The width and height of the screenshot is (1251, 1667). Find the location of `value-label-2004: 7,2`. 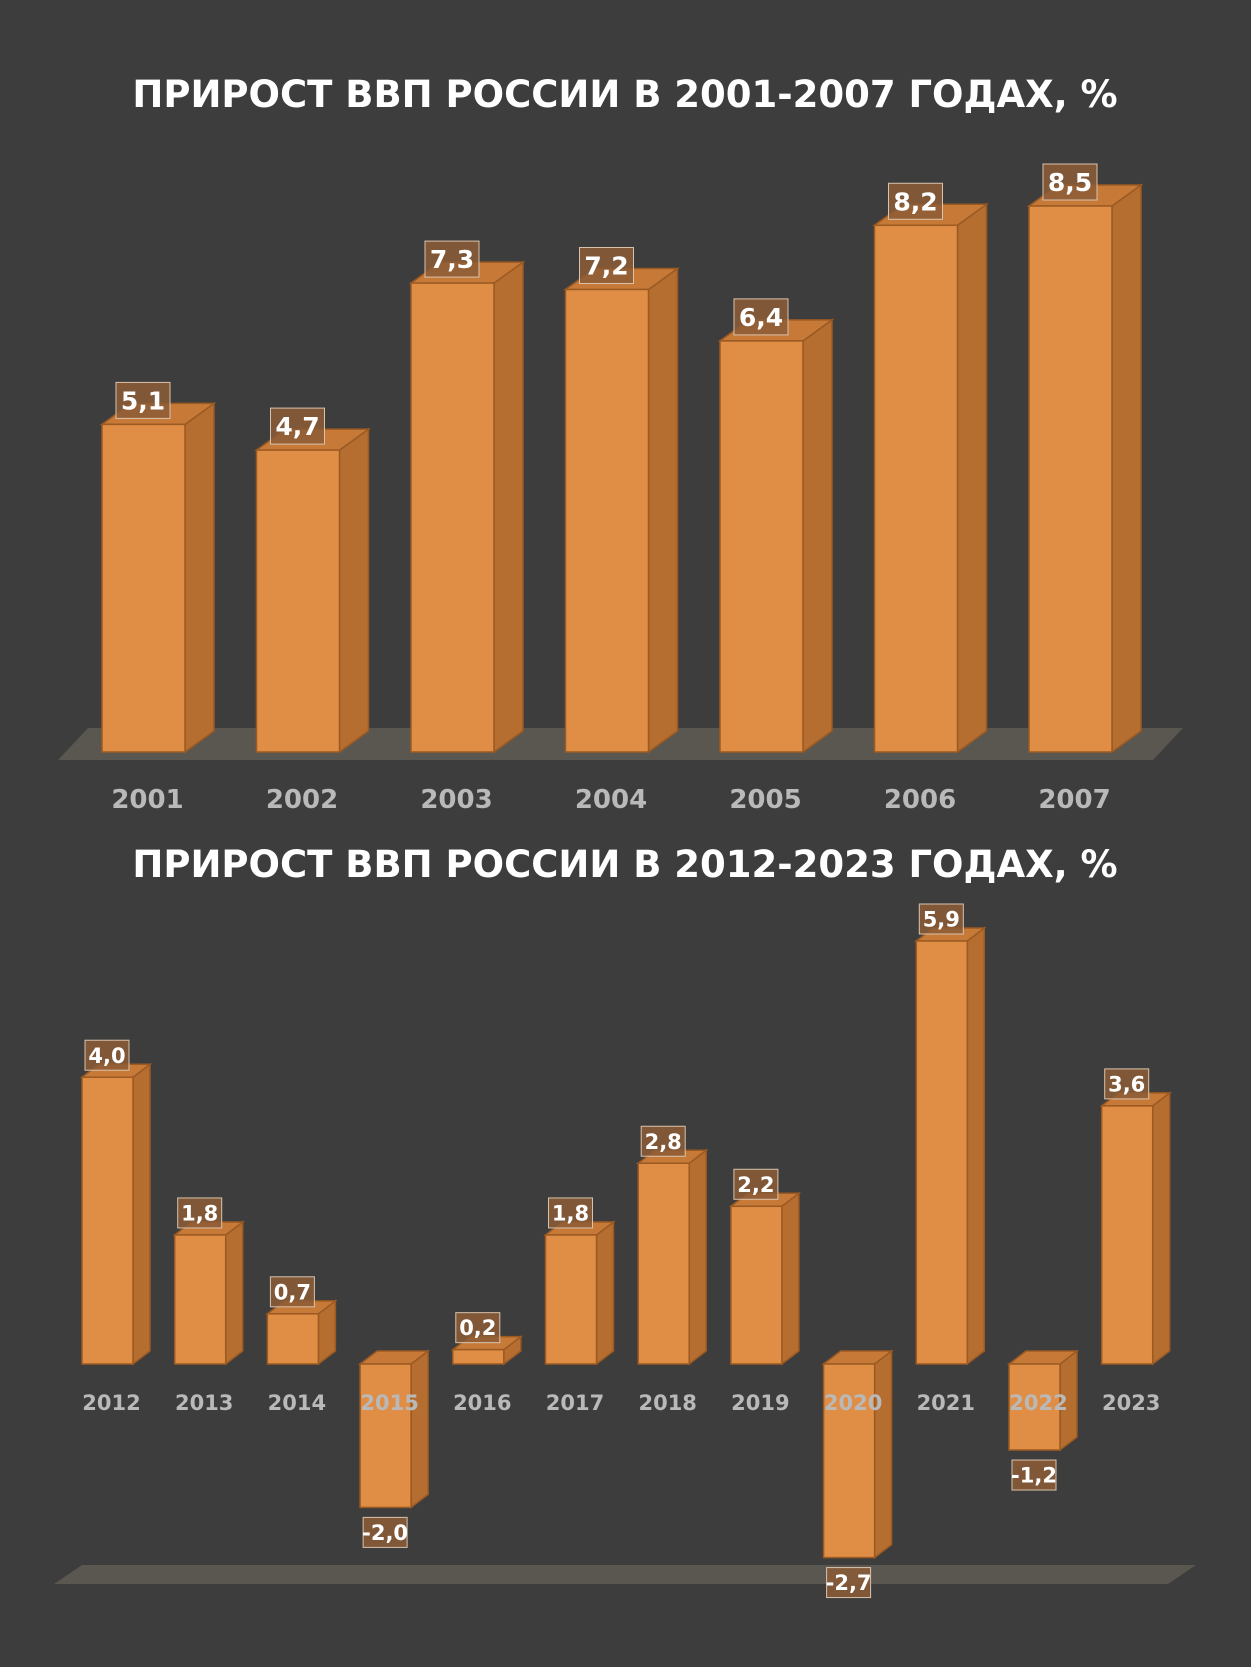

value-label-2004: 7,2 is located at coordinates (606, 266).